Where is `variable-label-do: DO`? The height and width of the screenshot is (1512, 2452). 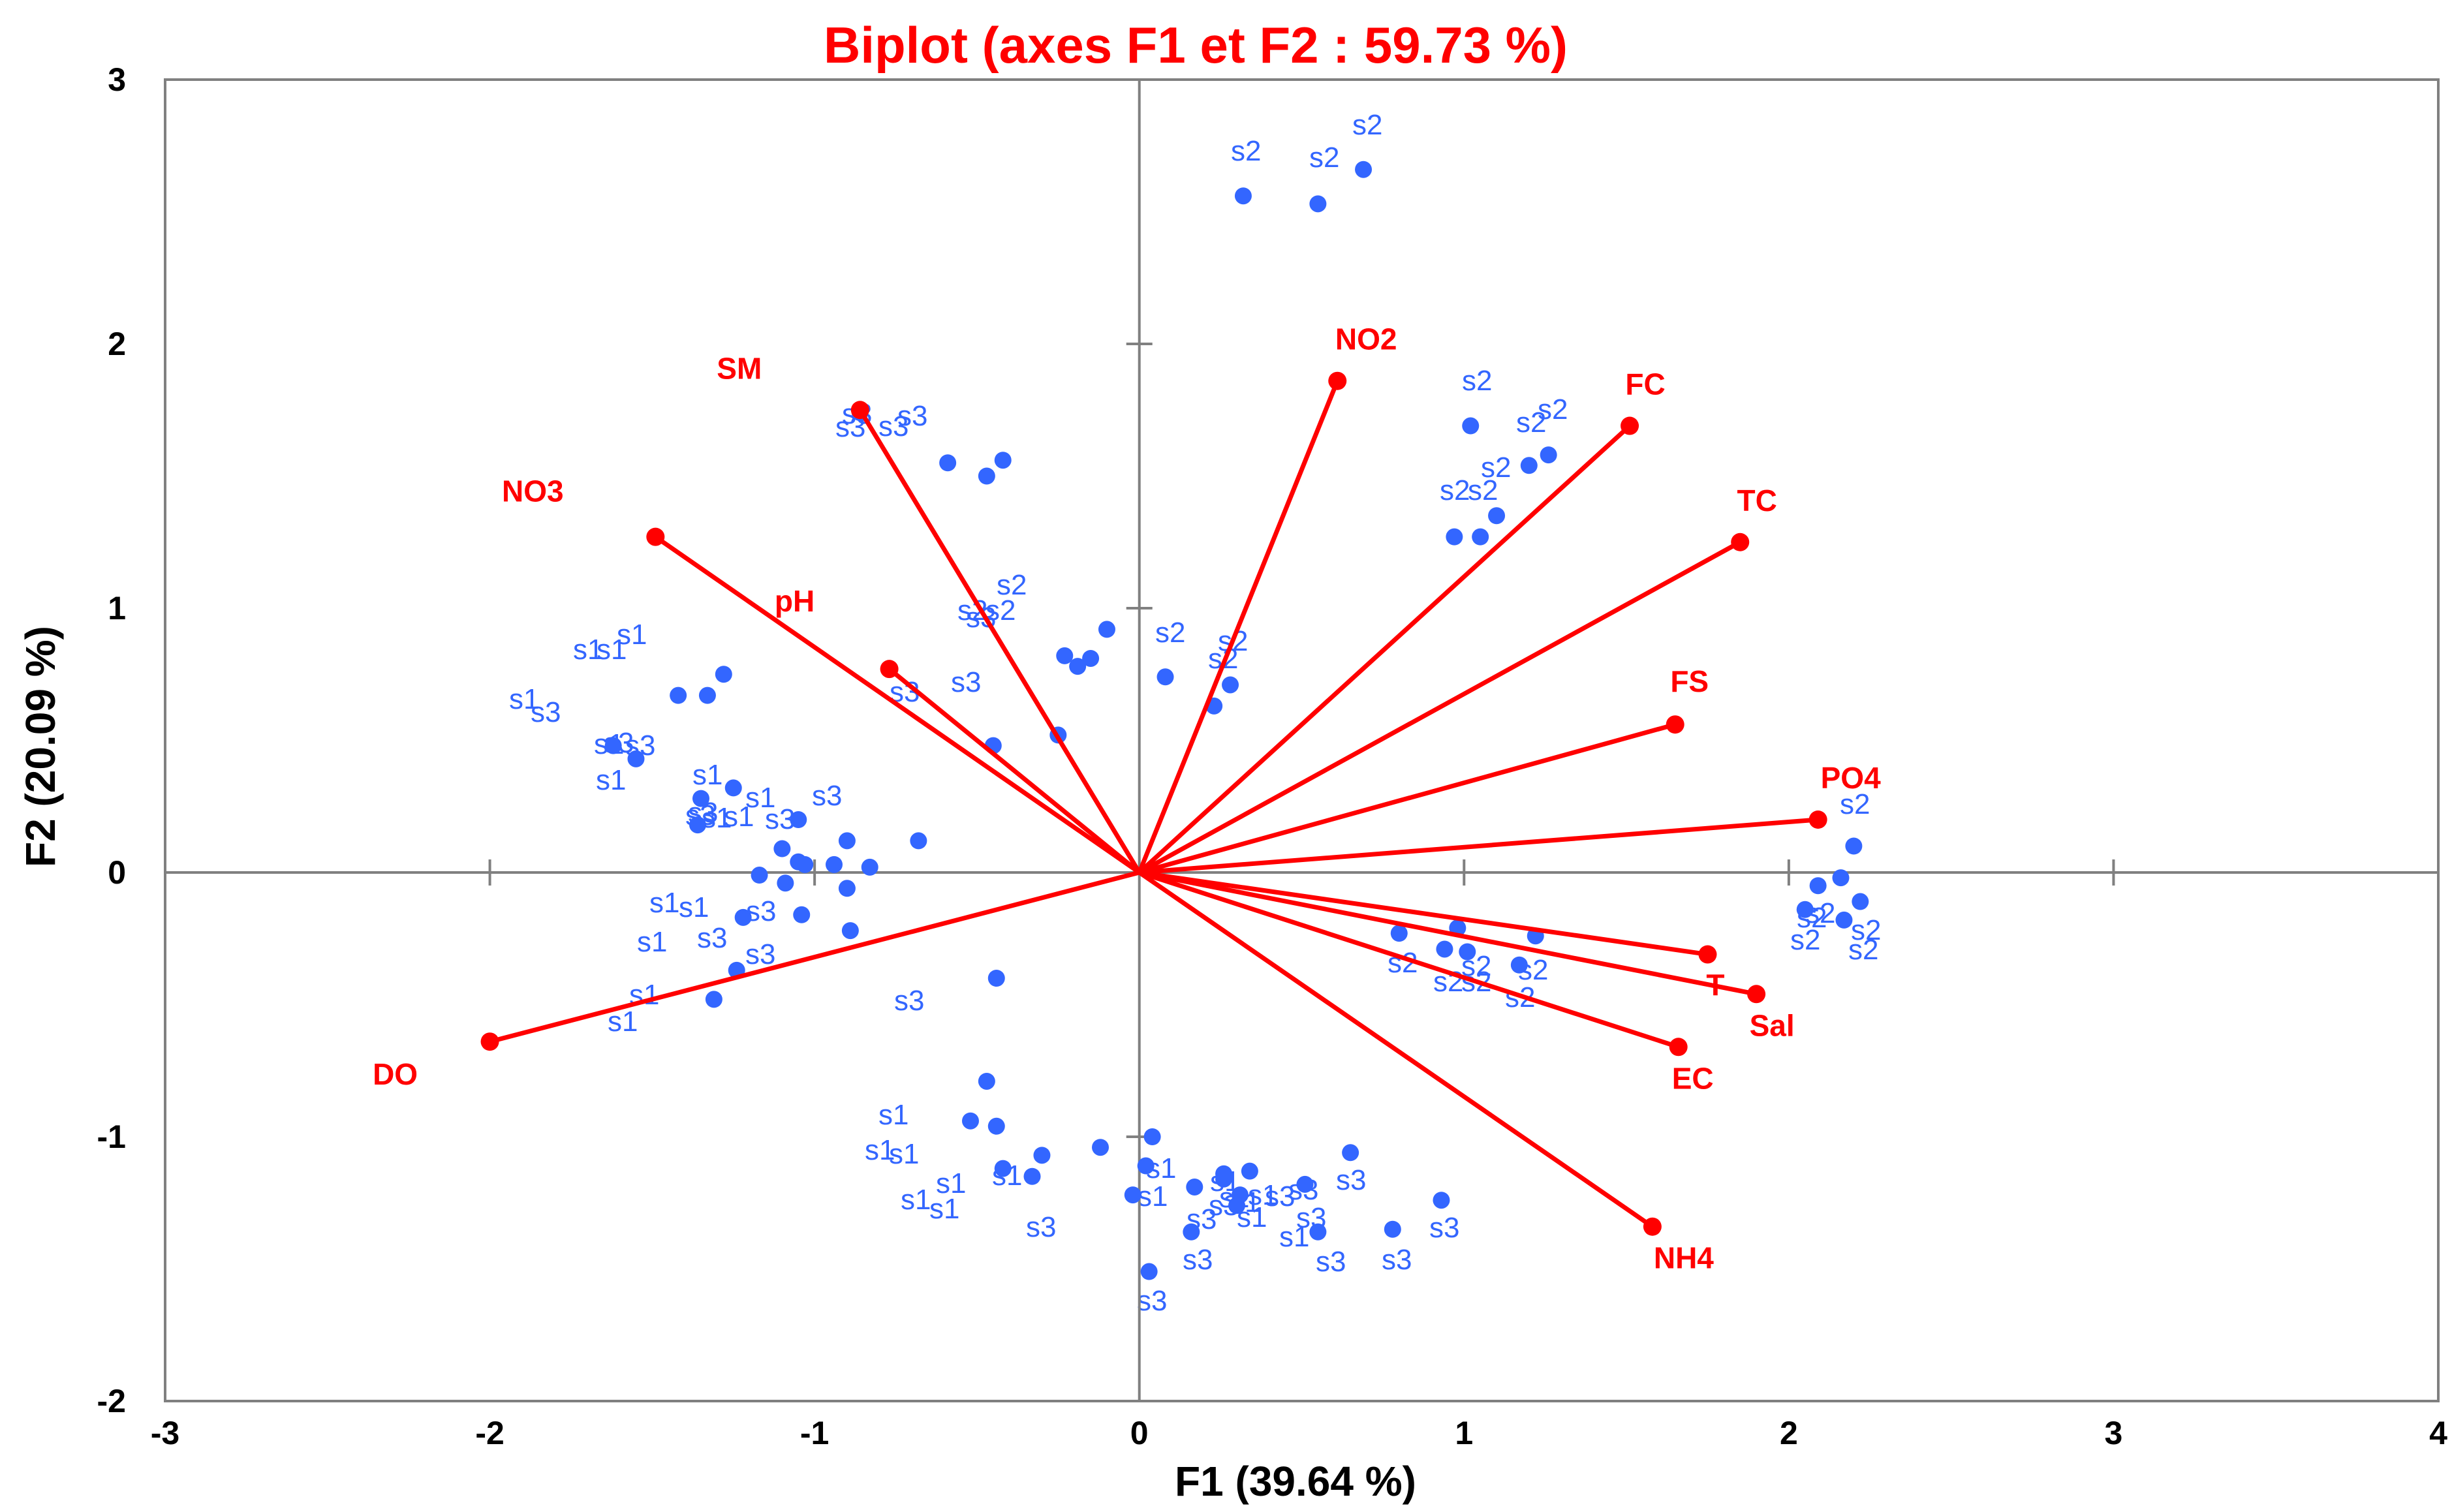 variable-label-do: DO is located at coordinates (395, 1074).